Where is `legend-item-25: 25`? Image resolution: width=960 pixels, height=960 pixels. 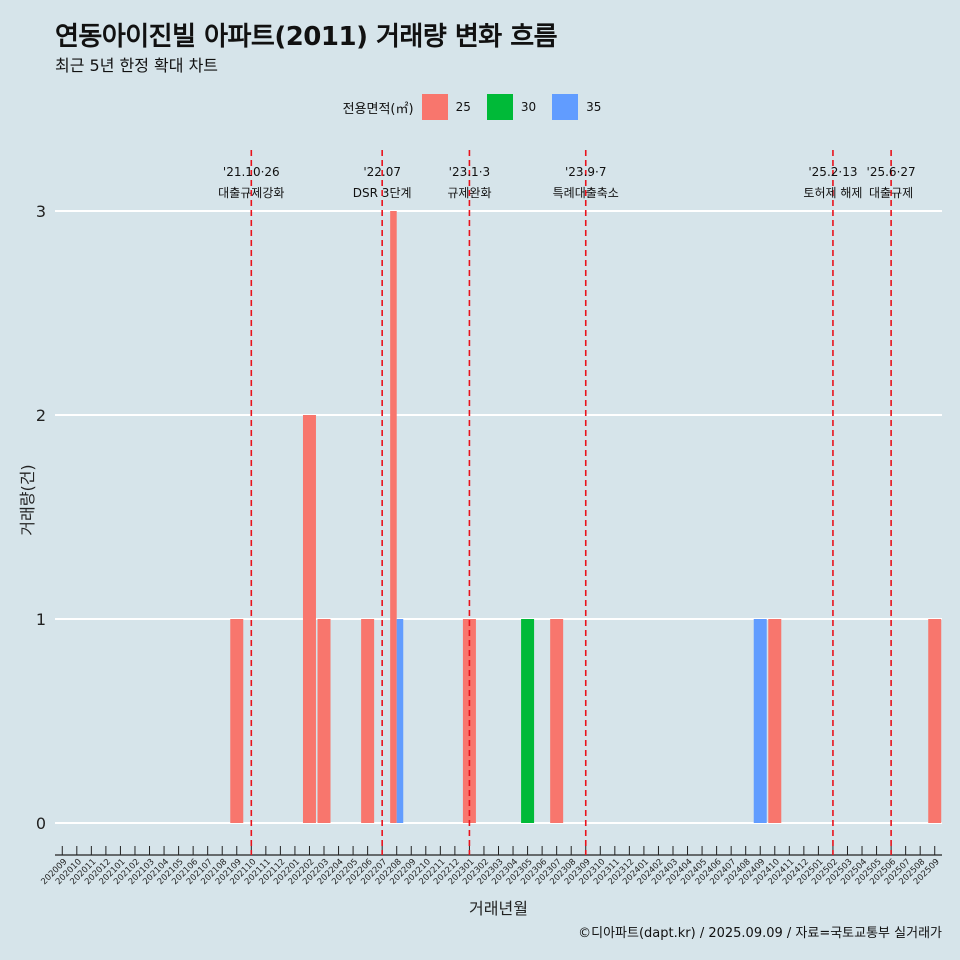 legend-item-25: 25 is located at coordinates (446, 107).